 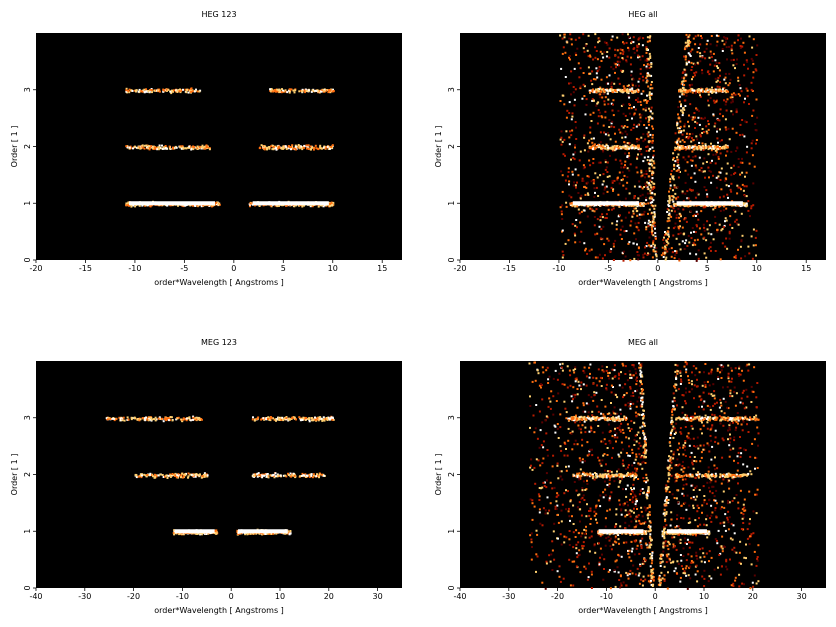 What do you see at coordinates (35, 268) in the screenshot?
I see `x-tick-label: -20` at bounding box center [35, 268].